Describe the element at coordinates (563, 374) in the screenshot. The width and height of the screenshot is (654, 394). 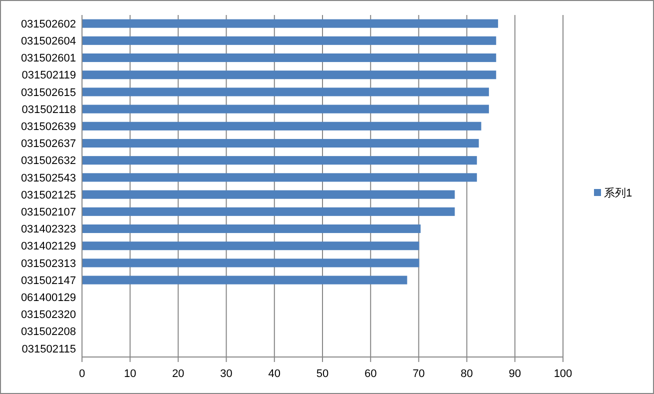
I see `x-tick-label: 100` at that location.